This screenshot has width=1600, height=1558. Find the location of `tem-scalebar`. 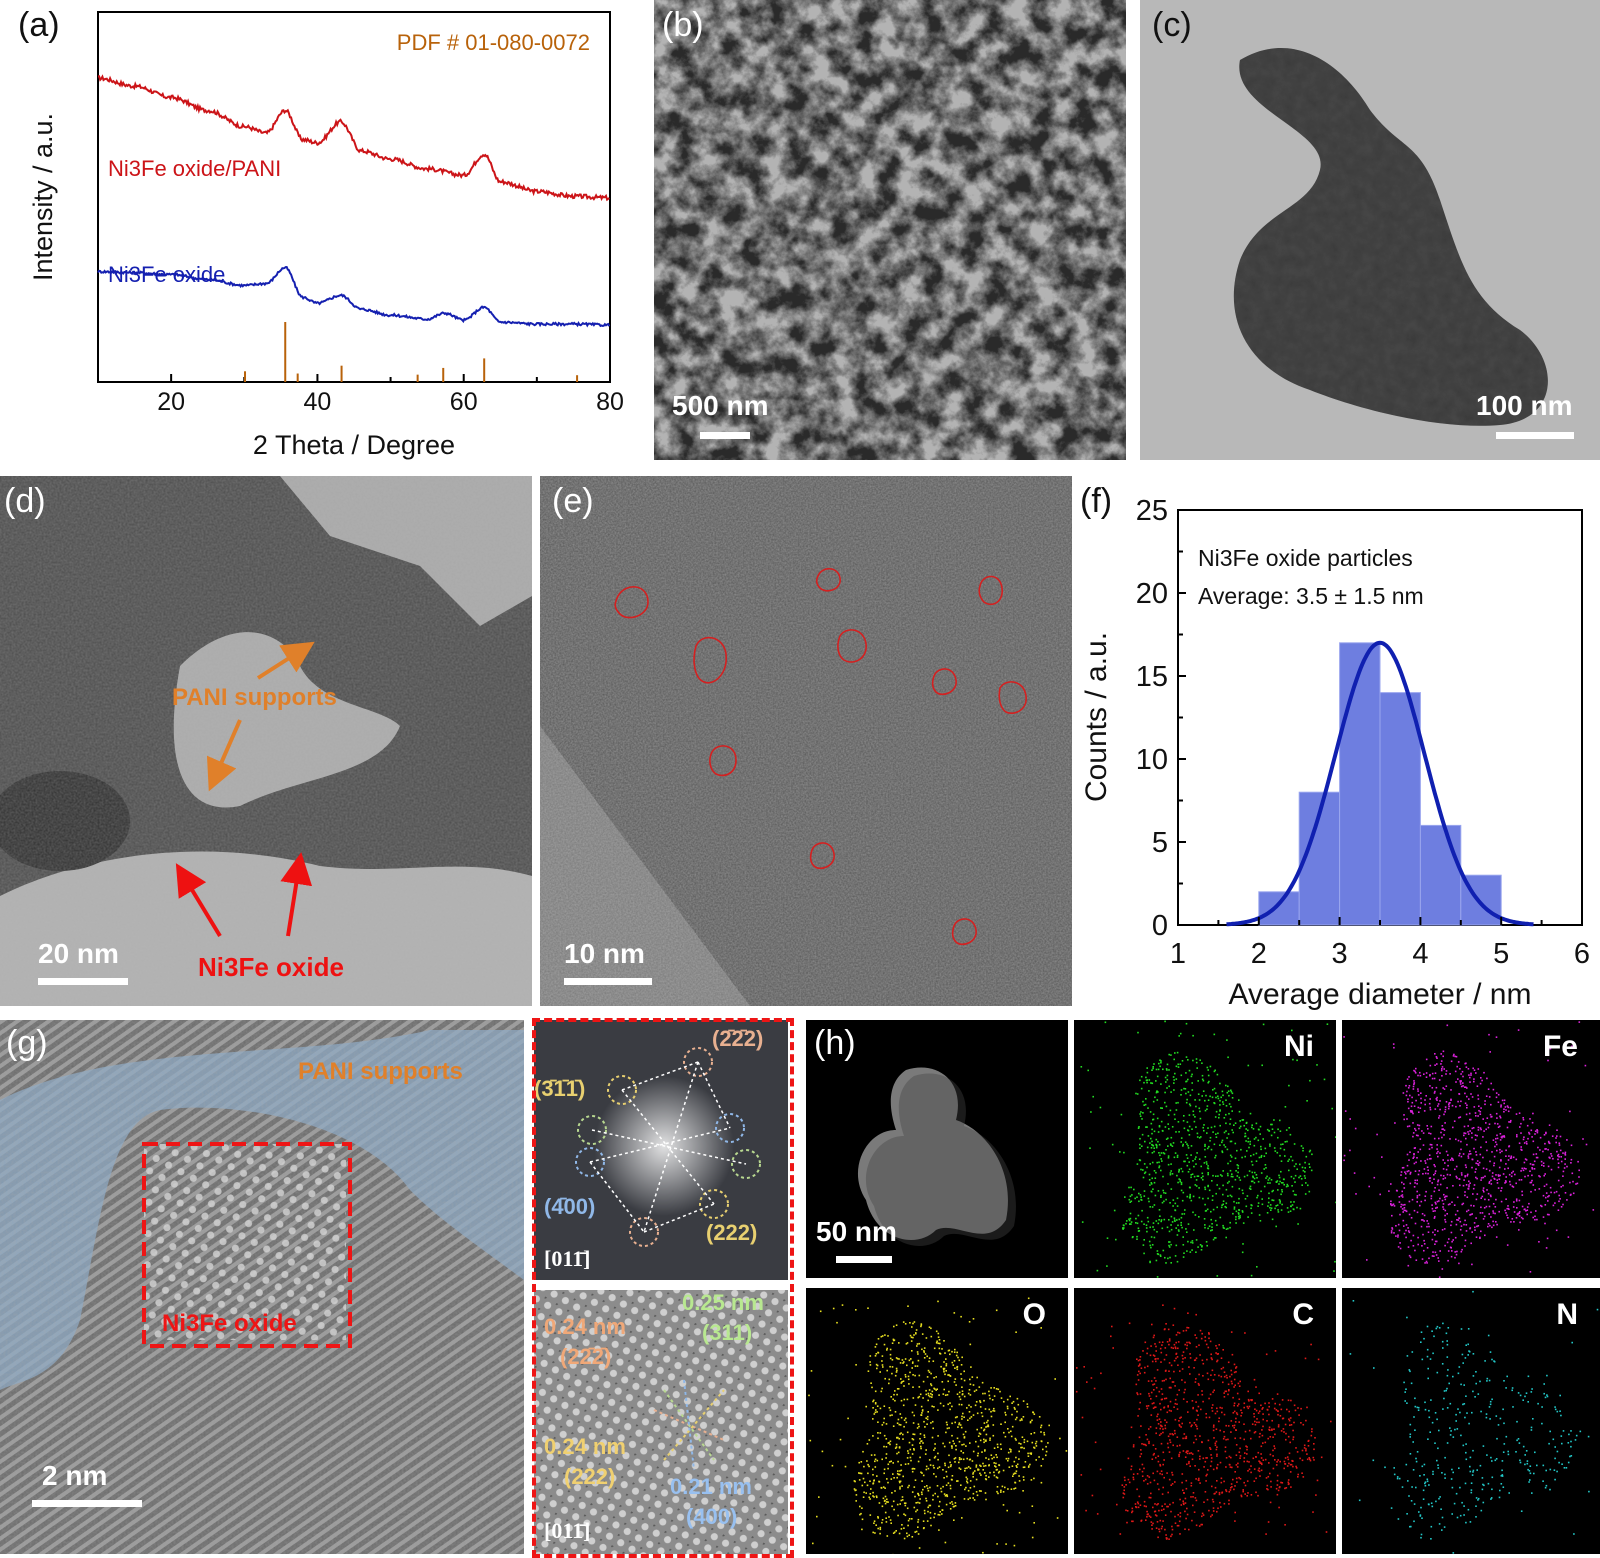

tem-scalebar is located at coordinates (1535, 435).